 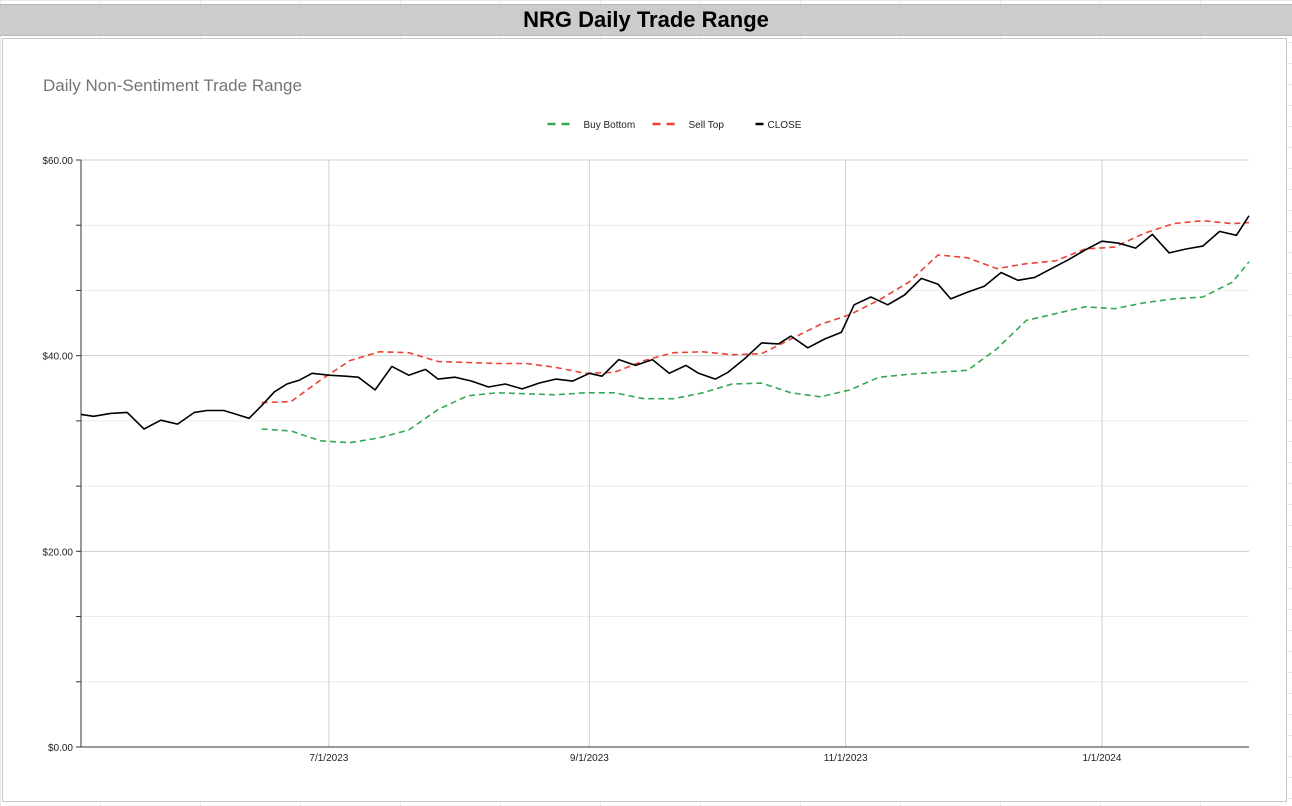 I want to click on y-tick-label: $20.00, so click(x=57, y=552).